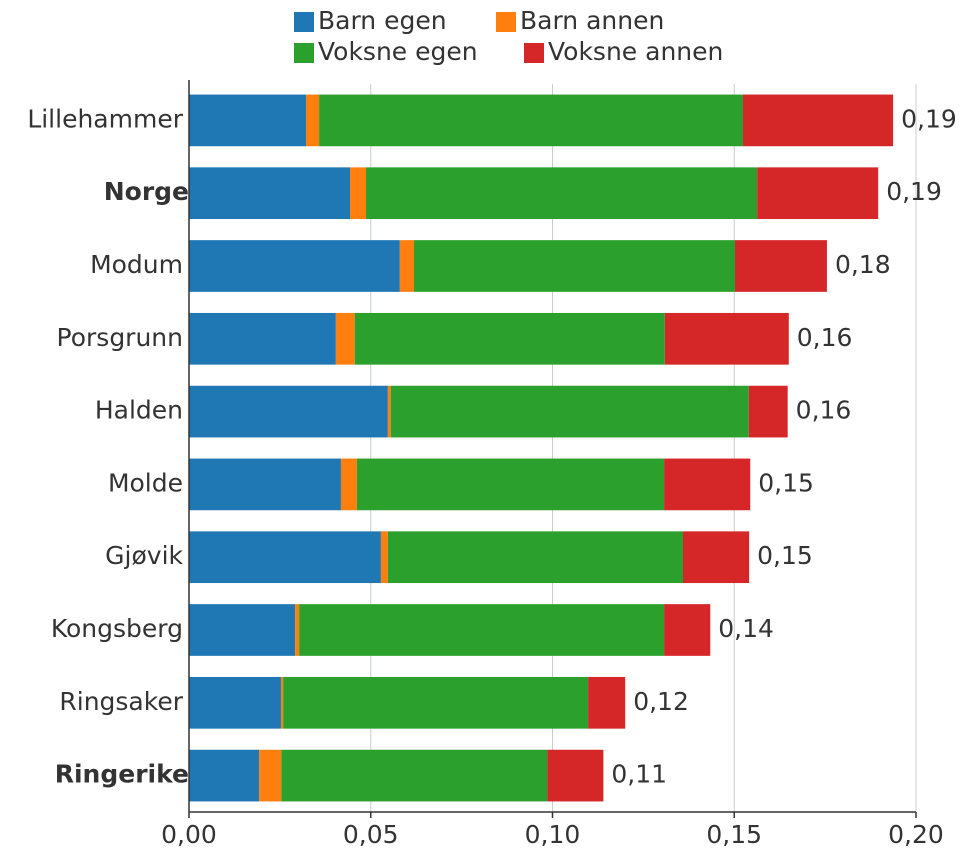 The width and height of the screenshot is (962, 850). I want to click on y-tick-label: Kongsberg, so click(117, 628).